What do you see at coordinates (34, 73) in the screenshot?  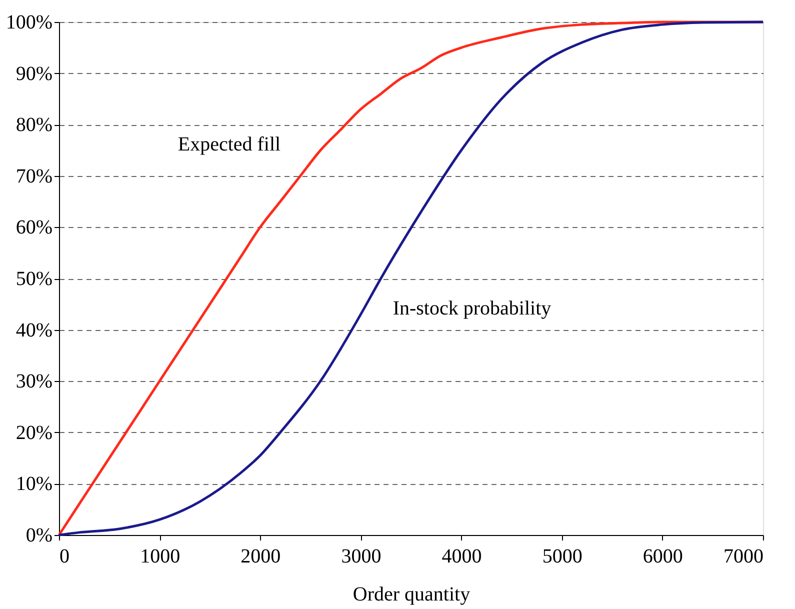 I see `y-tick-label: 90%` at bounding box center [34, 73].